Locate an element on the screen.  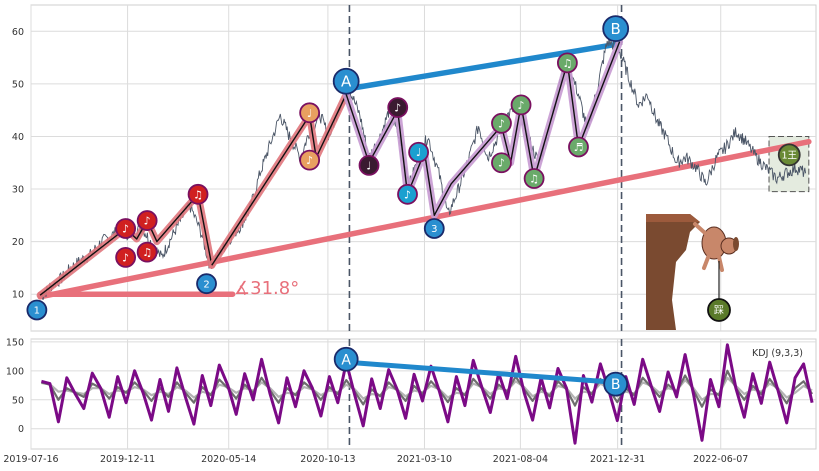
price-y-tick-label: 10 is located at coordinates (18, 295).